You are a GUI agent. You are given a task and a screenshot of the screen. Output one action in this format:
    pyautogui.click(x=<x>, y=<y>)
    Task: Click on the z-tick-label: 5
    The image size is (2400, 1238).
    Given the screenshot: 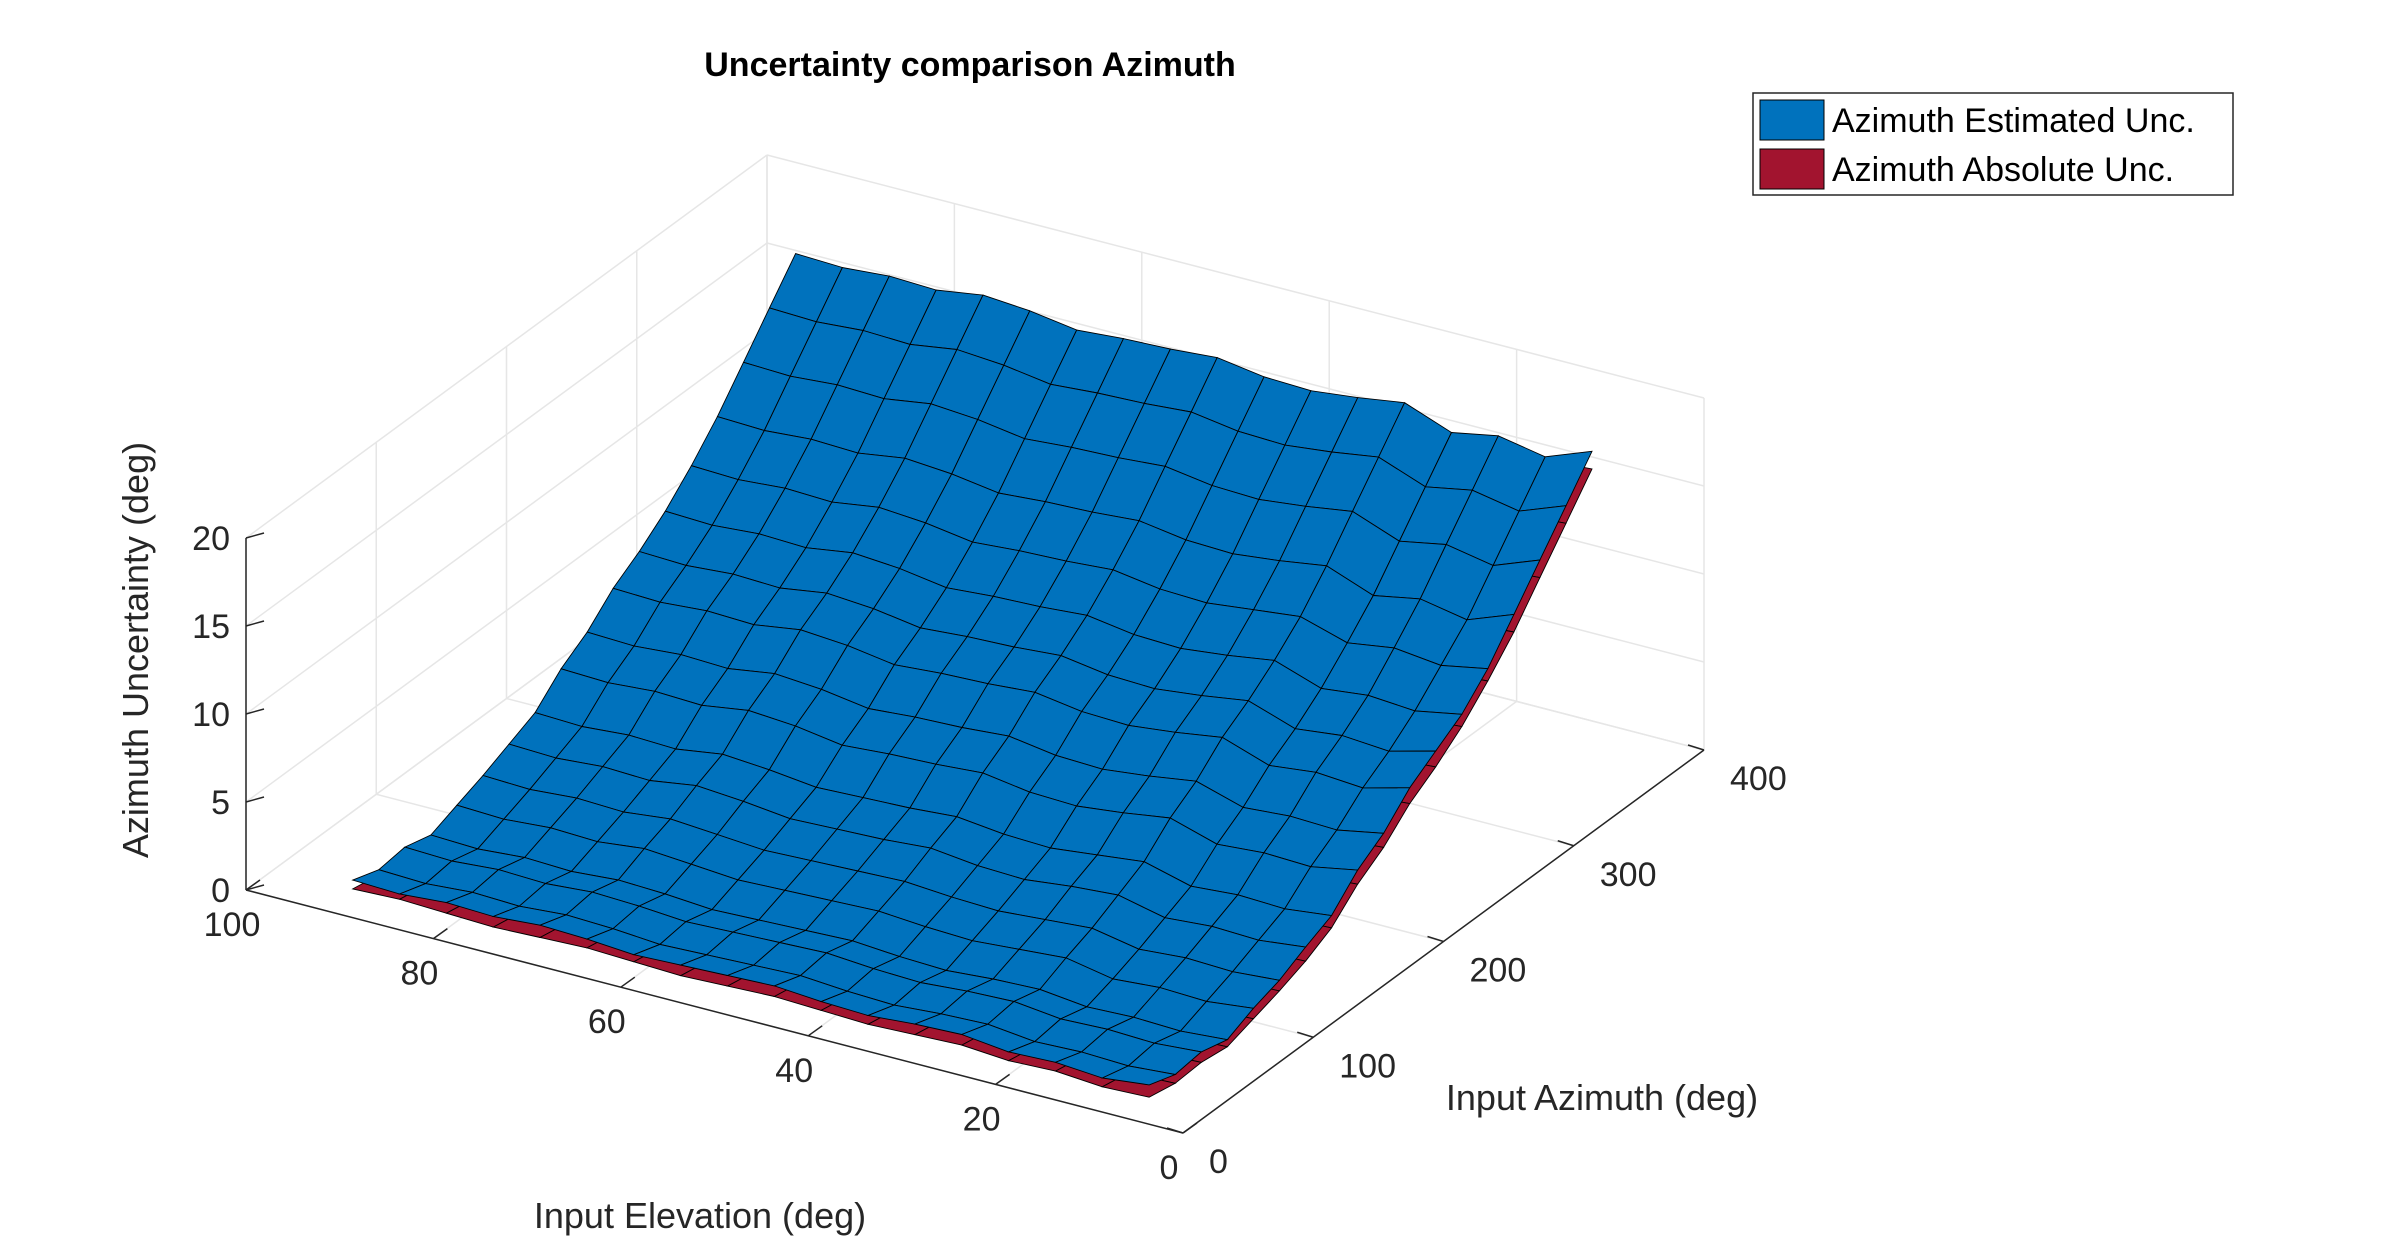 What is the action you would take?
    pyautogui.click(x=220, y=803)
    